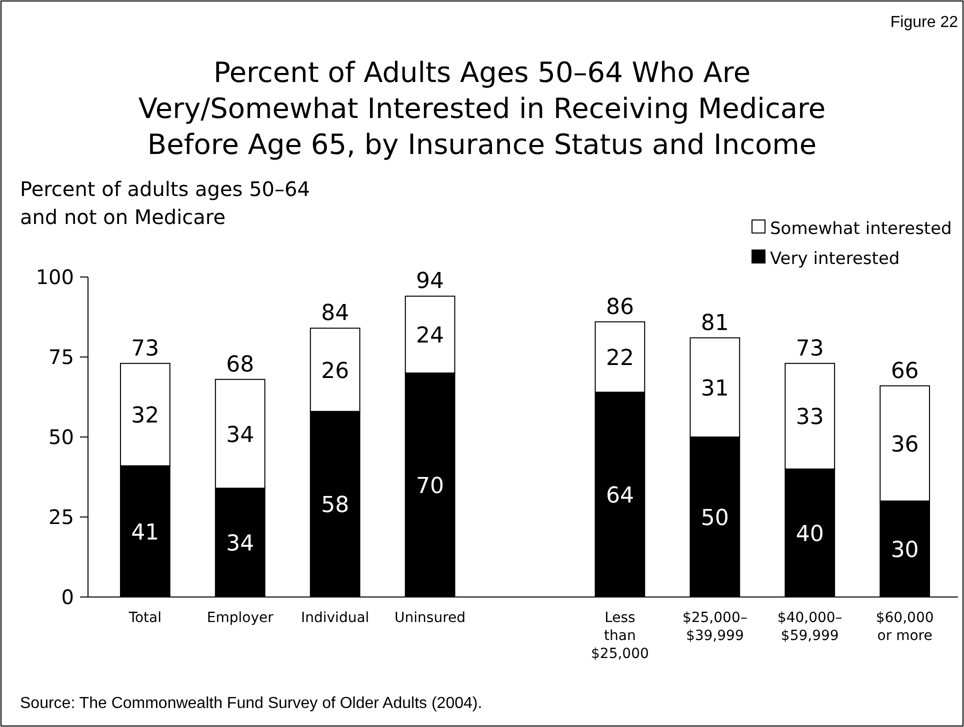  I want to click on data-label: 40, so click(810, 534).